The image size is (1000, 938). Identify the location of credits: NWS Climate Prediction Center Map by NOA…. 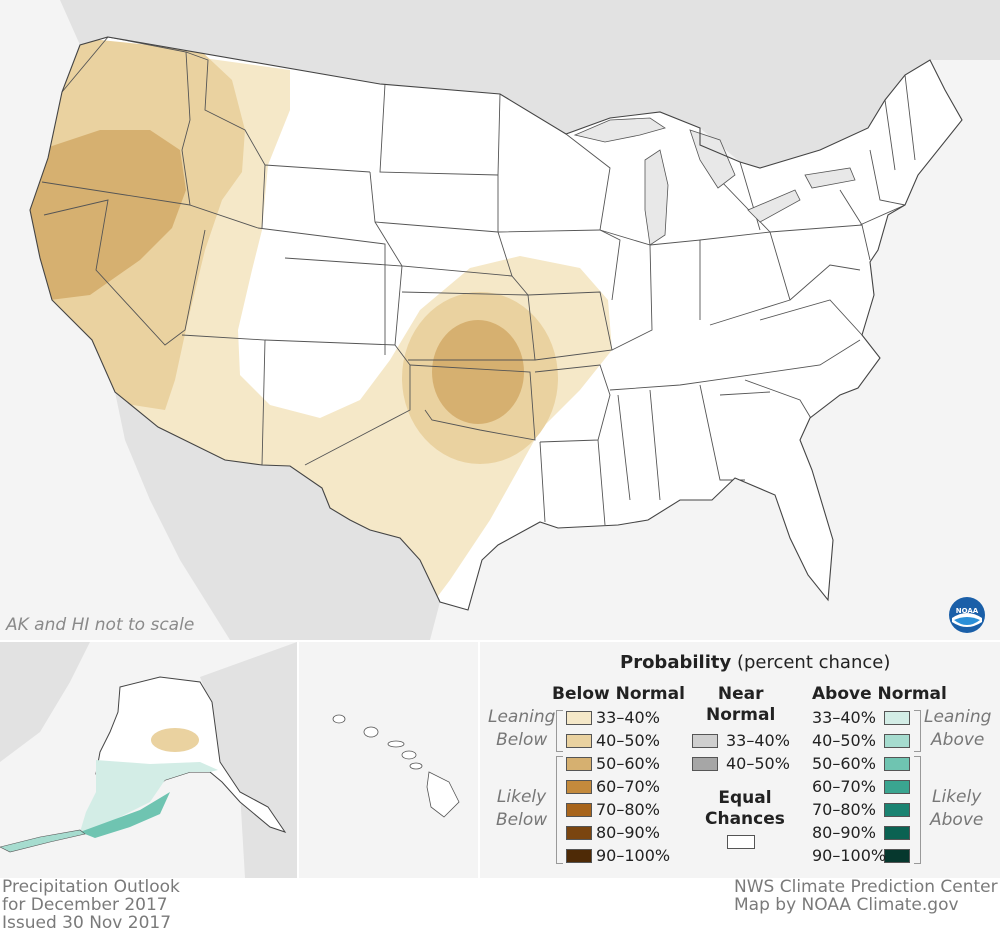
(866, 896).